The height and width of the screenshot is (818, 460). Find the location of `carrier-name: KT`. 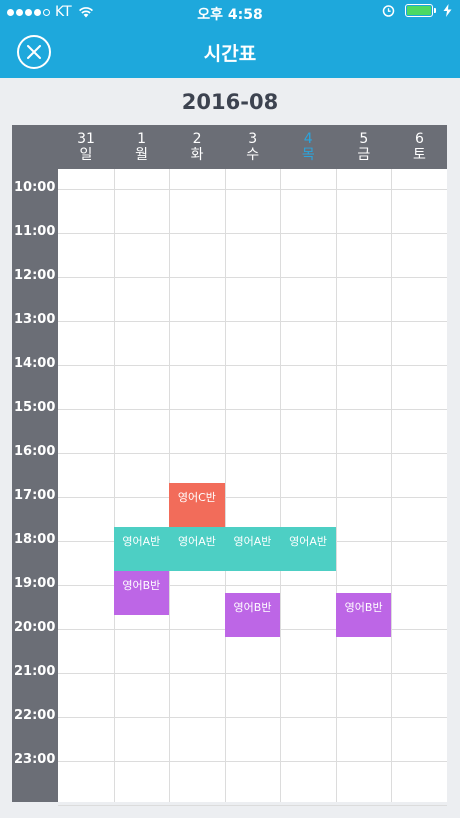

carrier-name: KT is located at coordinates (63, 12).